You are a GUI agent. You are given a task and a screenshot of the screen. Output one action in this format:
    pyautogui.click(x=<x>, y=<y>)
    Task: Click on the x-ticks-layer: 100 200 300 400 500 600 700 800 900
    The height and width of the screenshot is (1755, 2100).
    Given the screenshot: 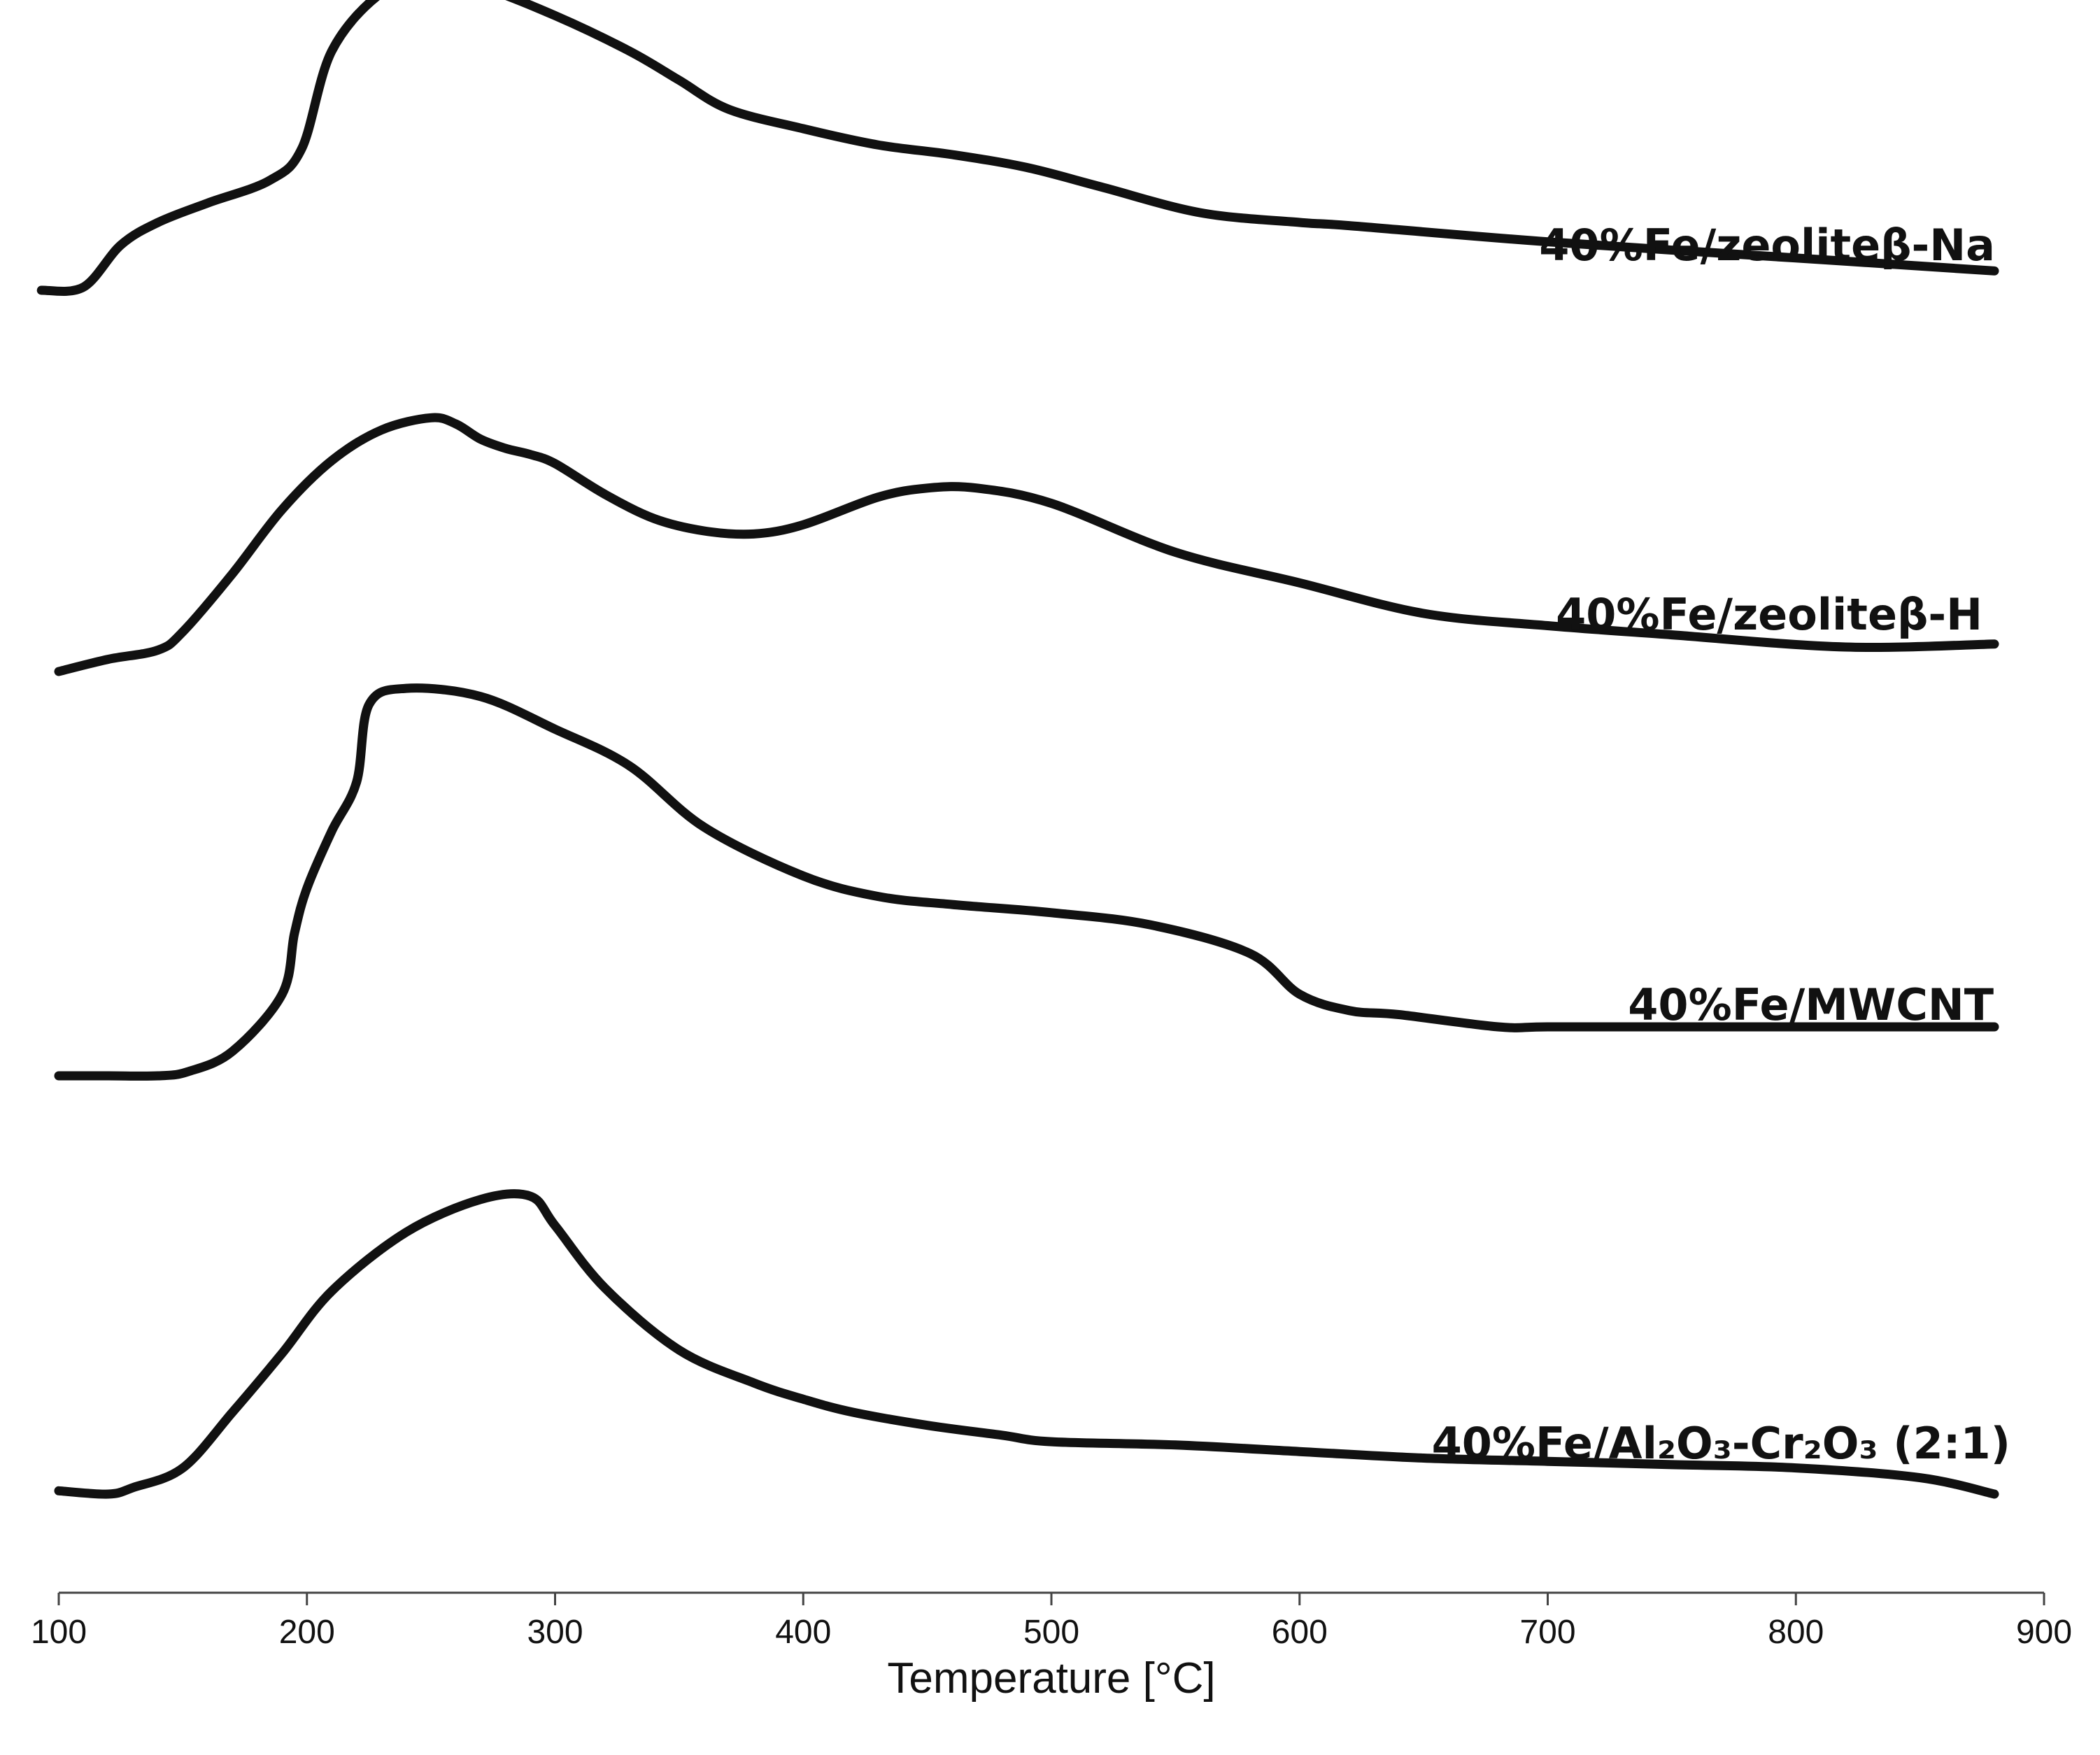 What is the action you would take?
    pyautogui.click(x=1051, y=1622)
    